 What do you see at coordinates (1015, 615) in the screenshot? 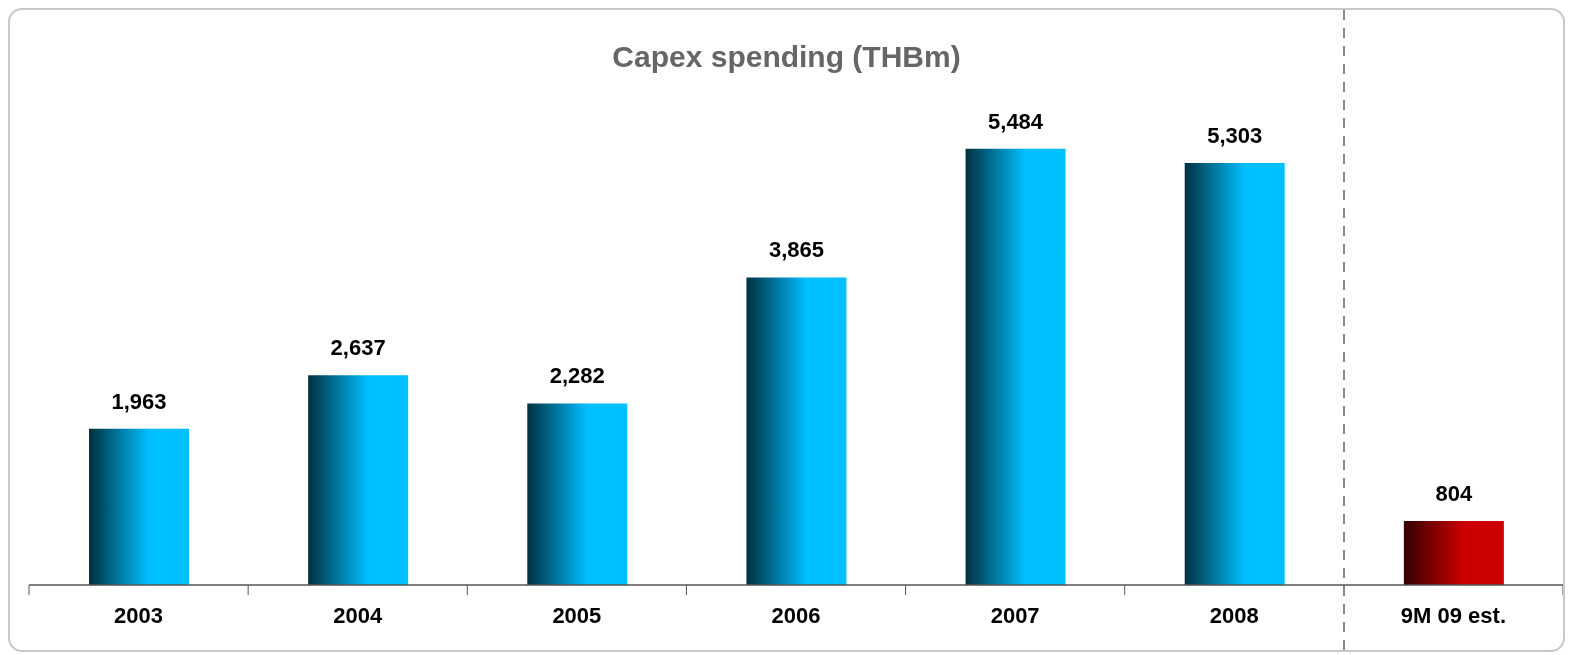
I see `x-tick-label: 2007` at bounding box center [1015, 615].